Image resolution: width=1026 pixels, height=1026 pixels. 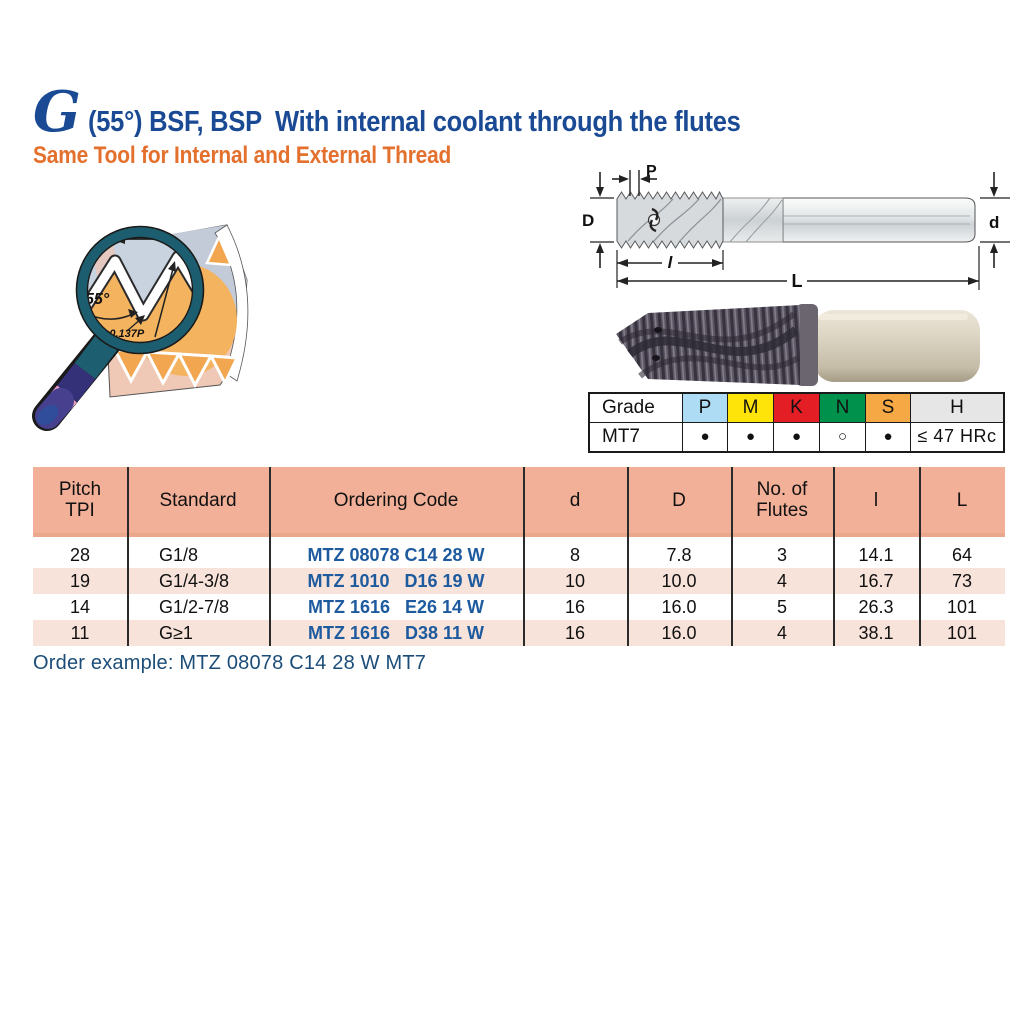 I want to click on magnifier-ring, so click(x=140, y=290).